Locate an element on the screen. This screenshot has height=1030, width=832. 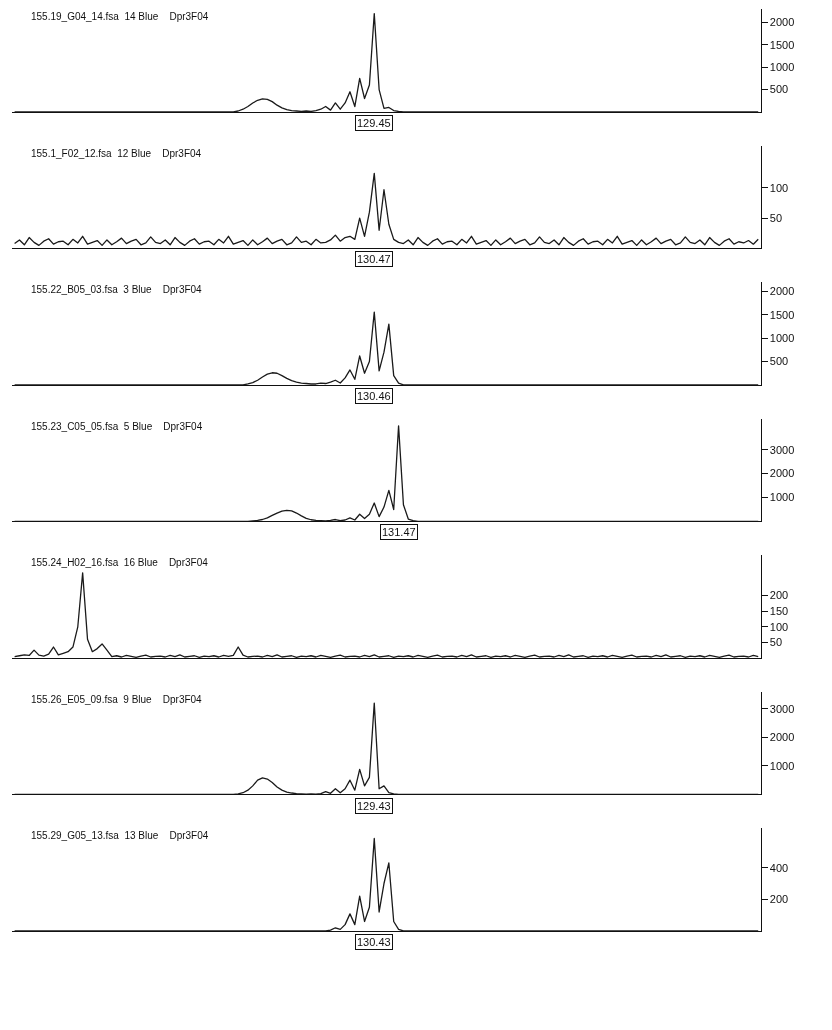
y-tick-label: 150 is located at coordinates (779, 611).